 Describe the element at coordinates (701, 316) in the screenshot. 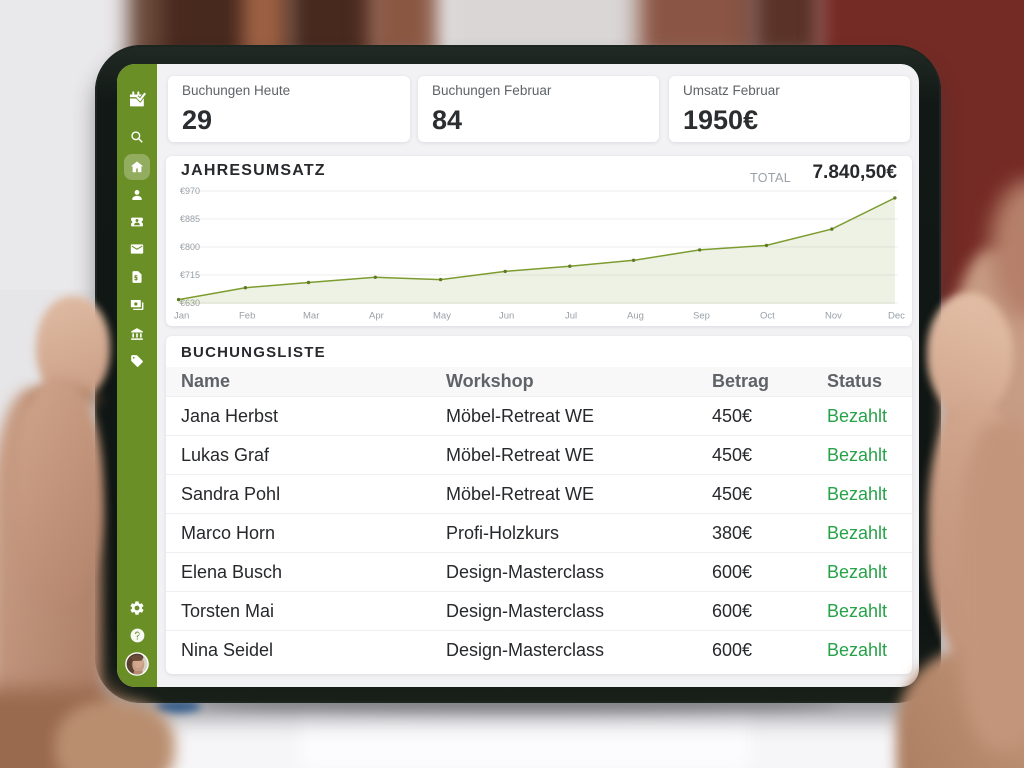

I see `svg-text: Sep` at that location.